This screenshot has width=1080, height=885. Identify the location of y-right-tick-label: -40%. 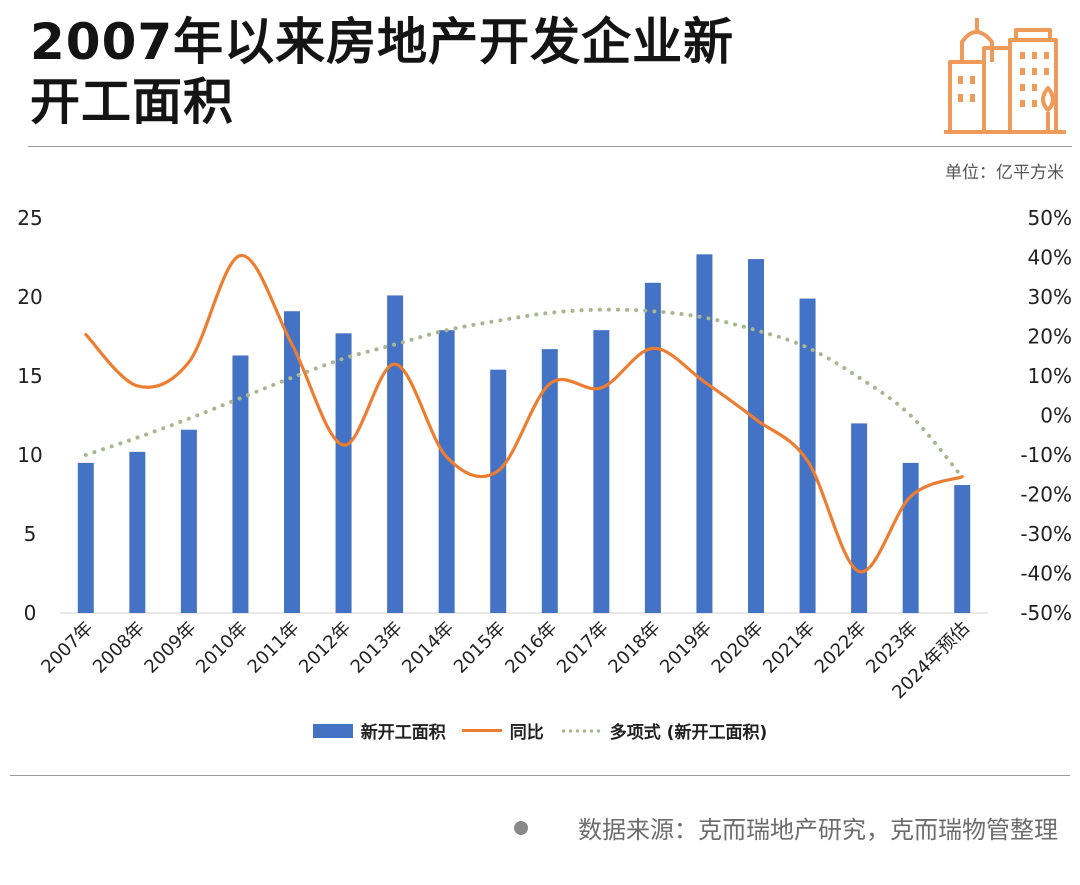
(1046, 574).